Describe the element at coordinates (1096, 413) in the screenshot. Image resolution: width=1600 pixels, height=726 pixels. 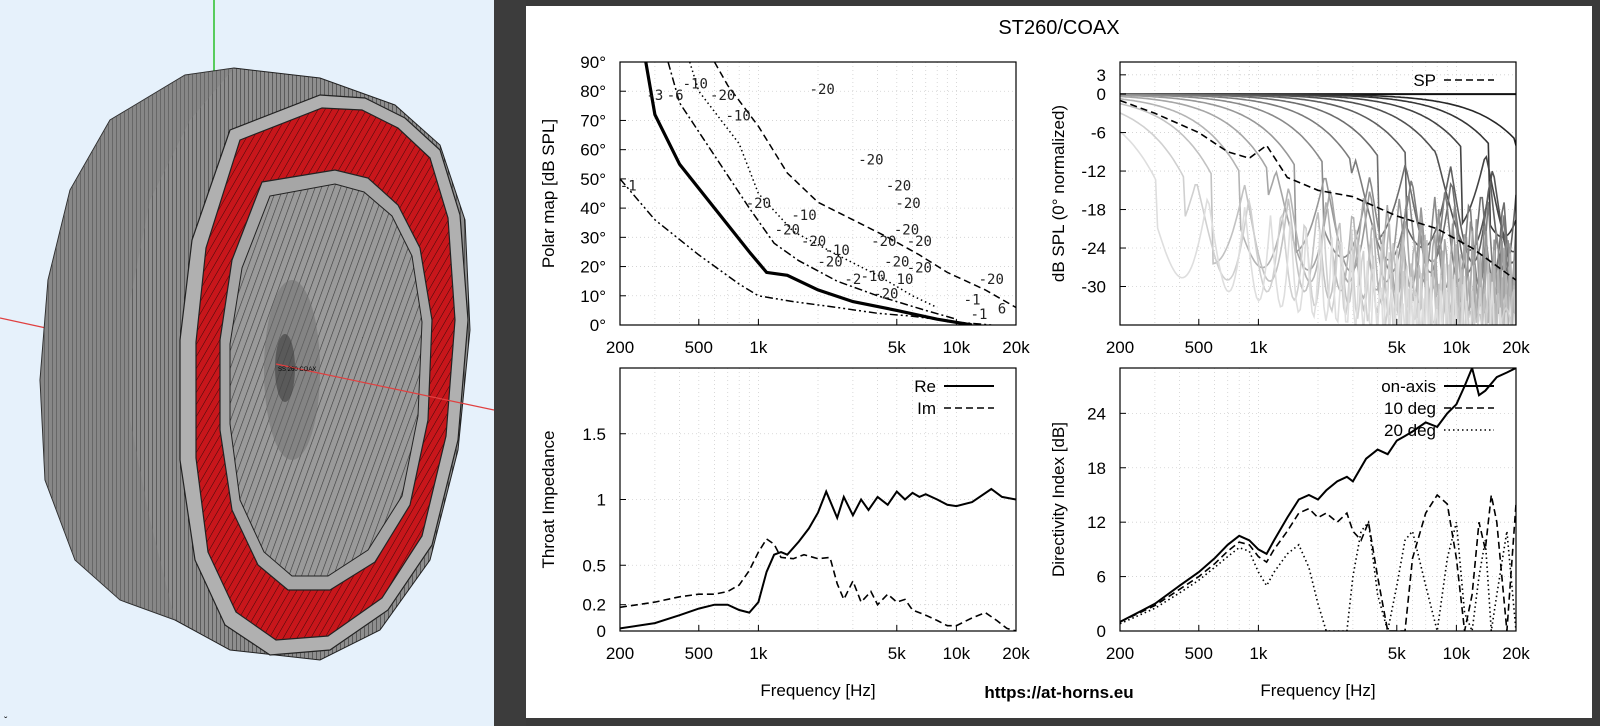
I see `y-tick-label: 24` at that location.